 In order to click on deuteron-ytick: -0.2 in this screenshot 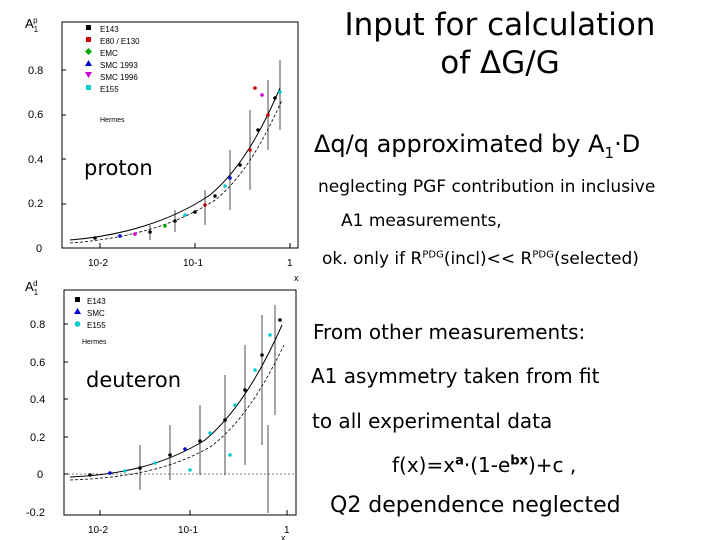, I will do `click(35, 513)`.